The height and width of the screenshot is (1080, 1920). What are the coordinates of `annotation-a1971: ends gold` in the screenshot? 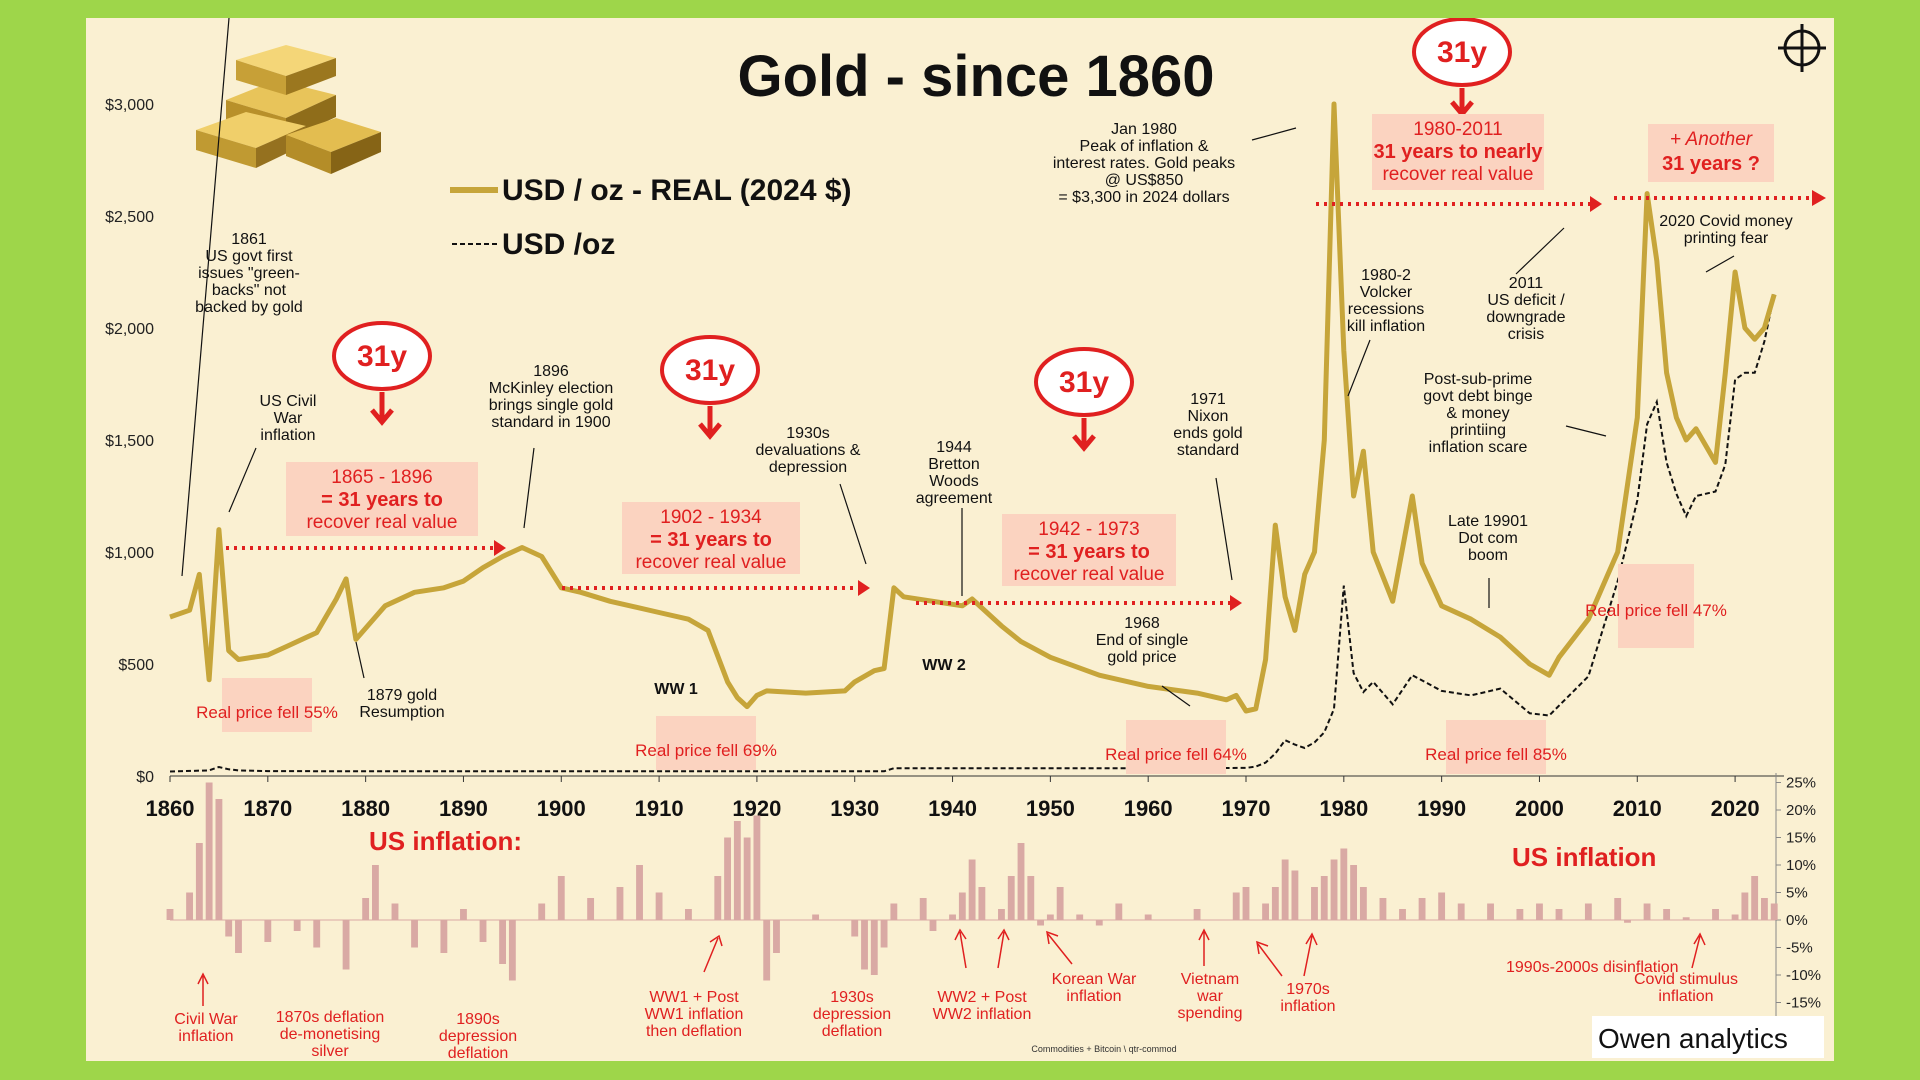 It's located at (1207, 433).